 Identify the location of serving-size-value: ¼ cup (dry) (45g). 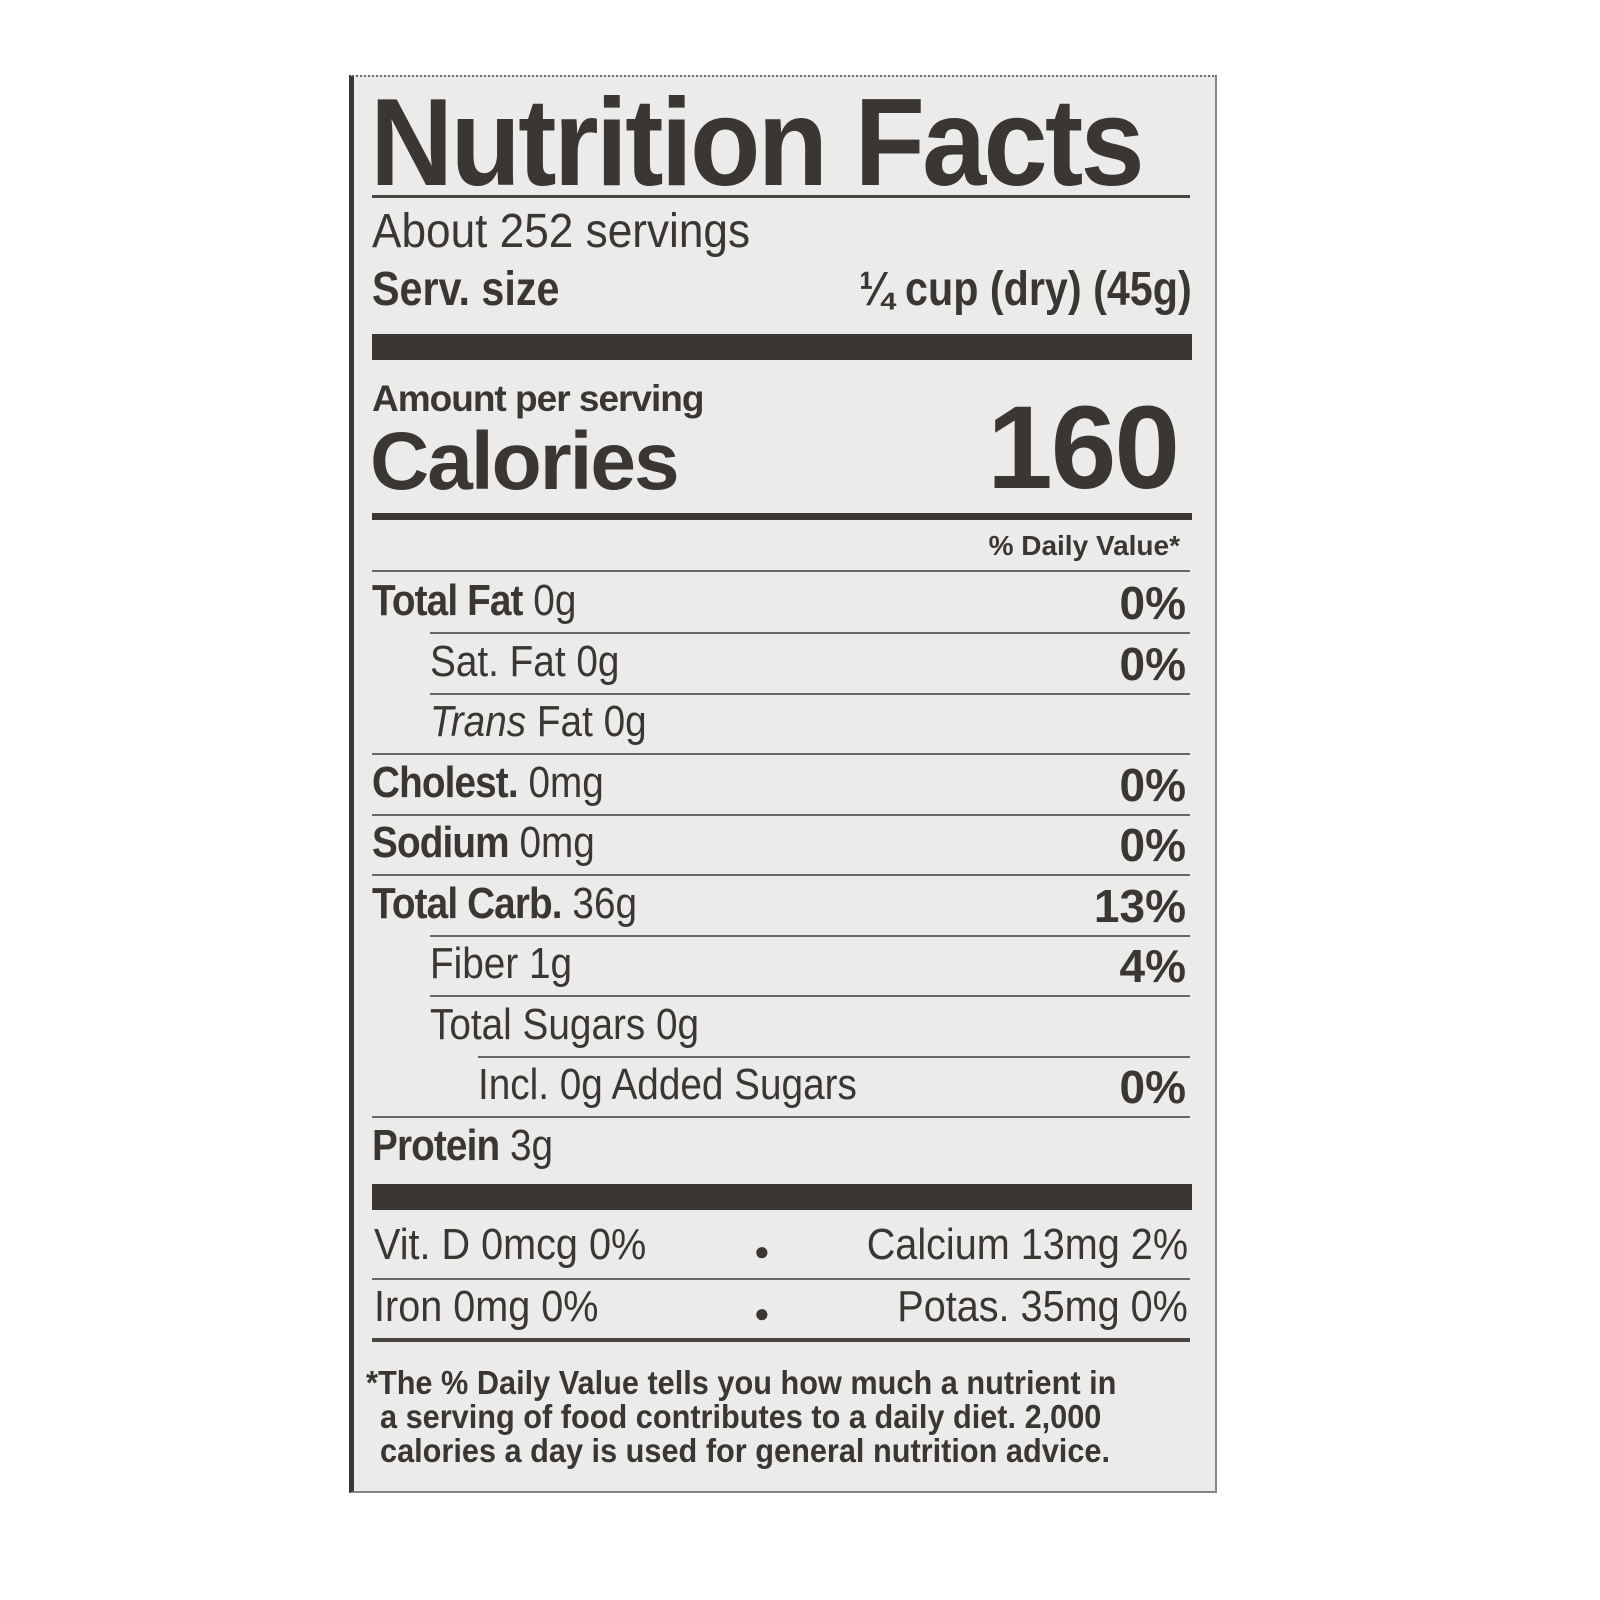
(1025, 289).